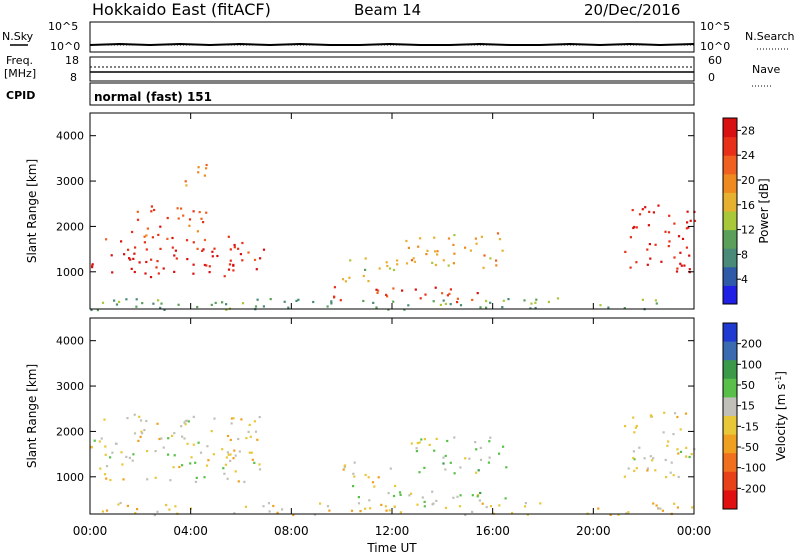  I want to click on y-tick-label: 3000, so click(70, 181).